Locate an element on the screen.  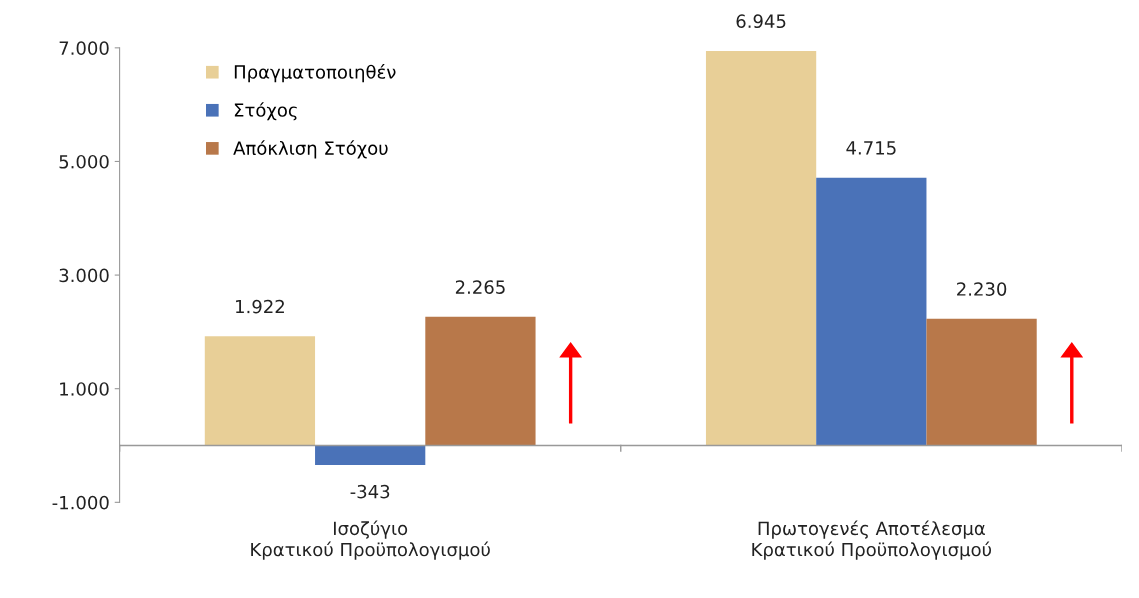
y-tick-label: 3.000 is located at coordinates (84, 275).